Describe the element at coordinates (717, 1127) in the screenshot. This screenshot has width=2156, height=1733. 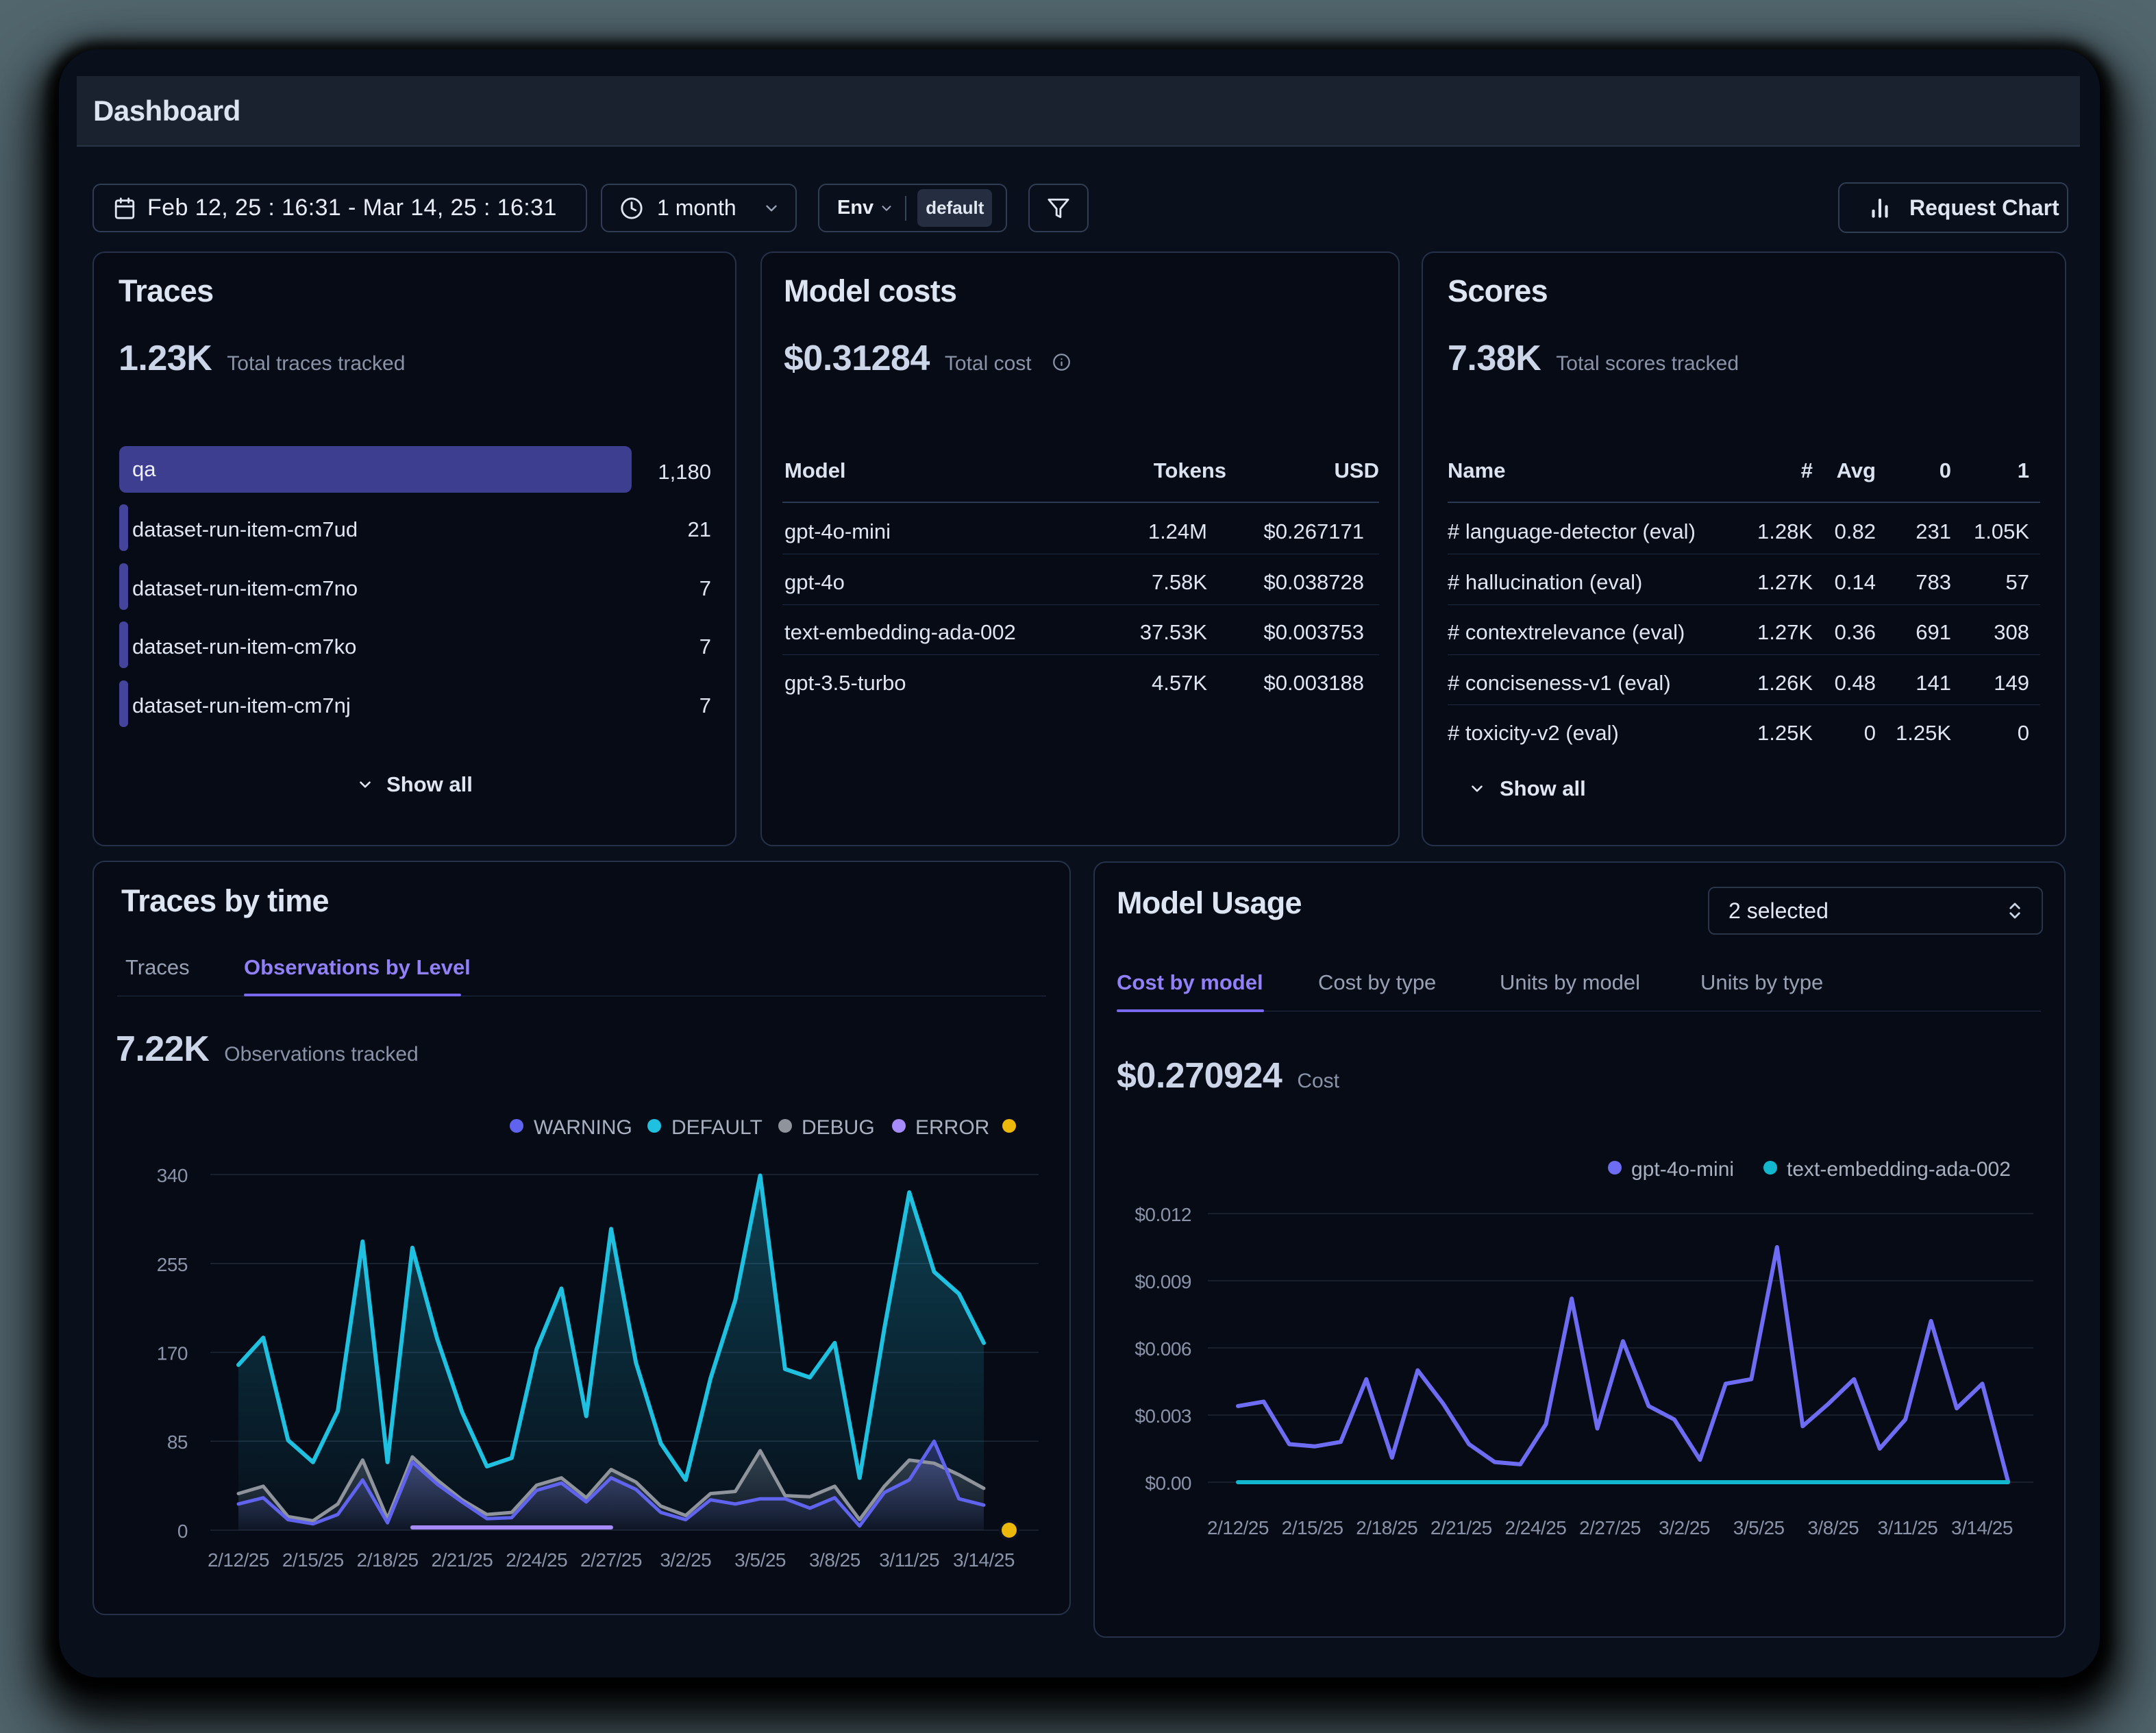
I see `svg-text: DEFAULT` at that location.